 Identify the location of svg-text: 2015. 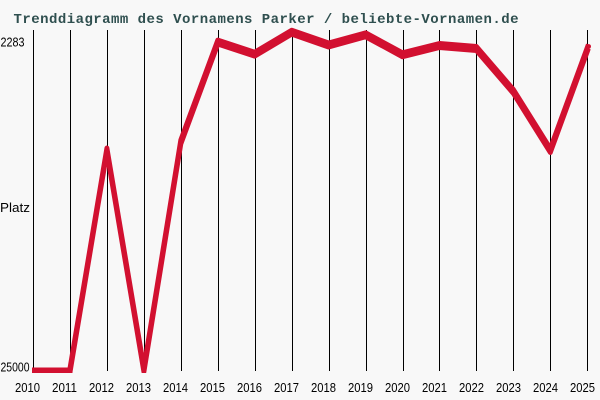
(212, 387).